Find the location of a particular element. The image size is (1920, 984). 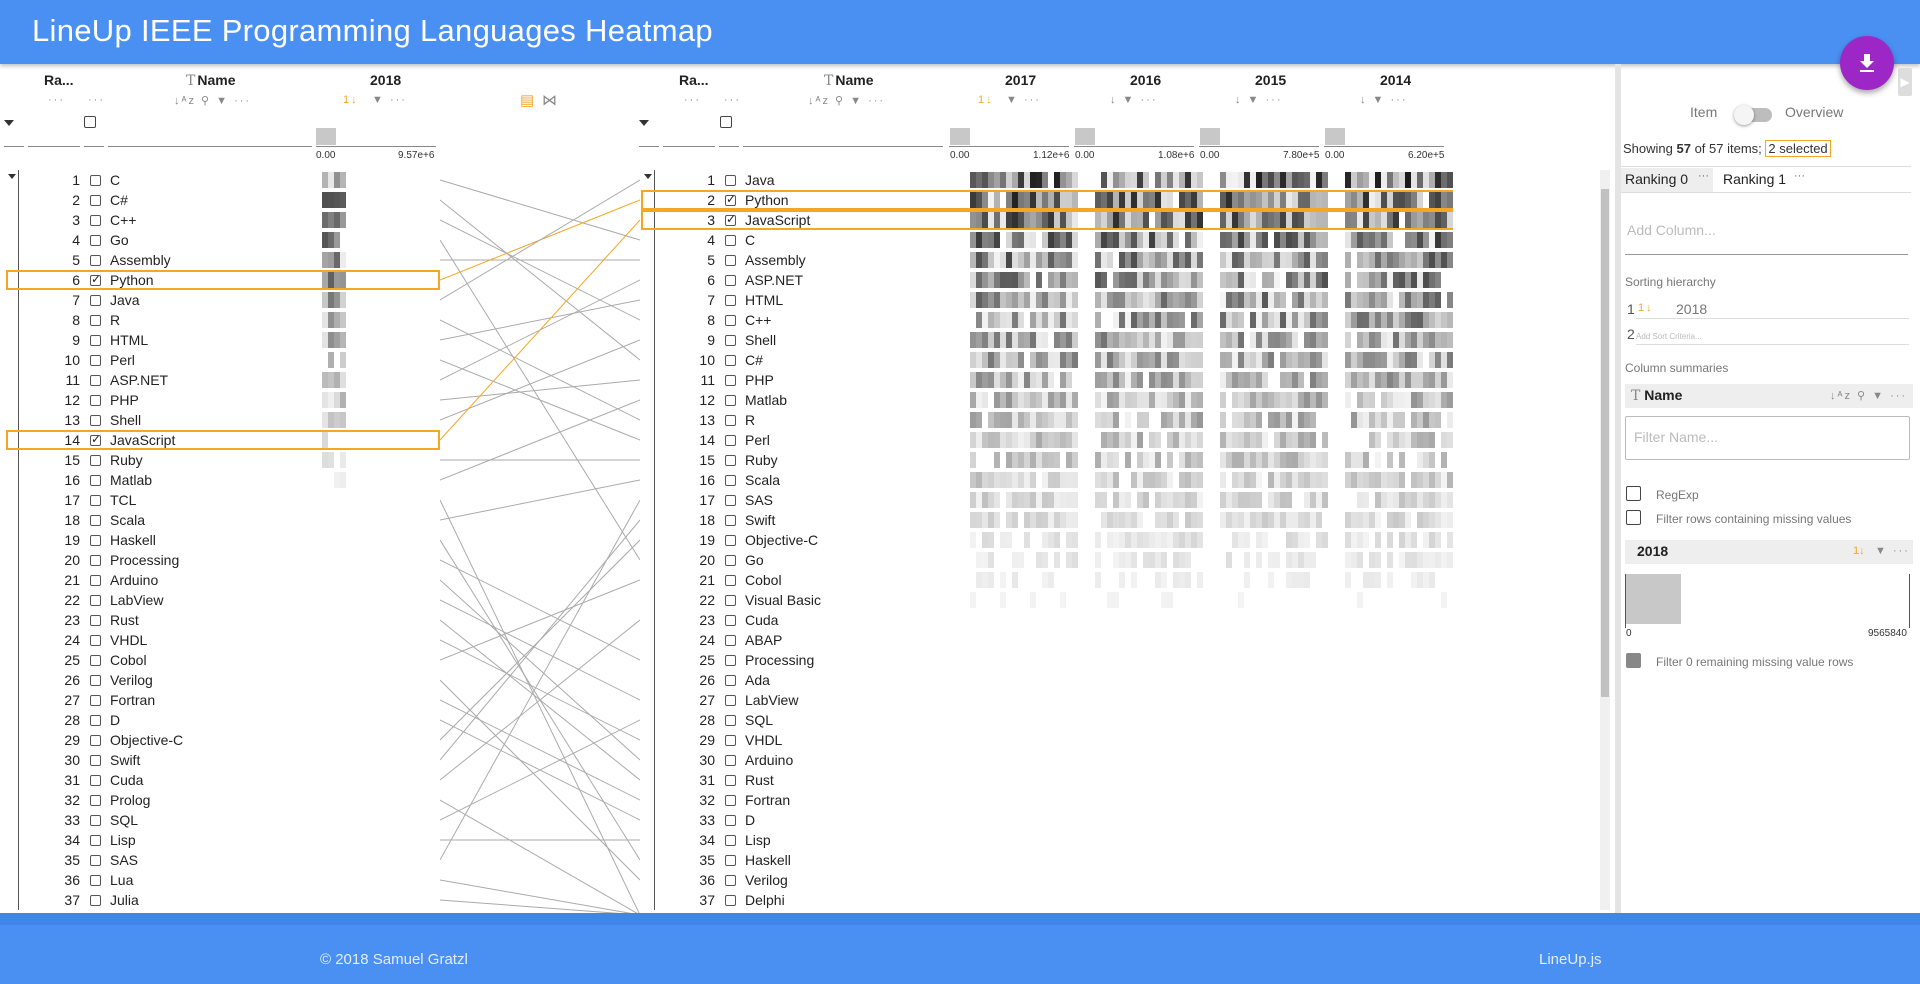

ranking-row: 24 ABAP is located at coordinates (856, 640).